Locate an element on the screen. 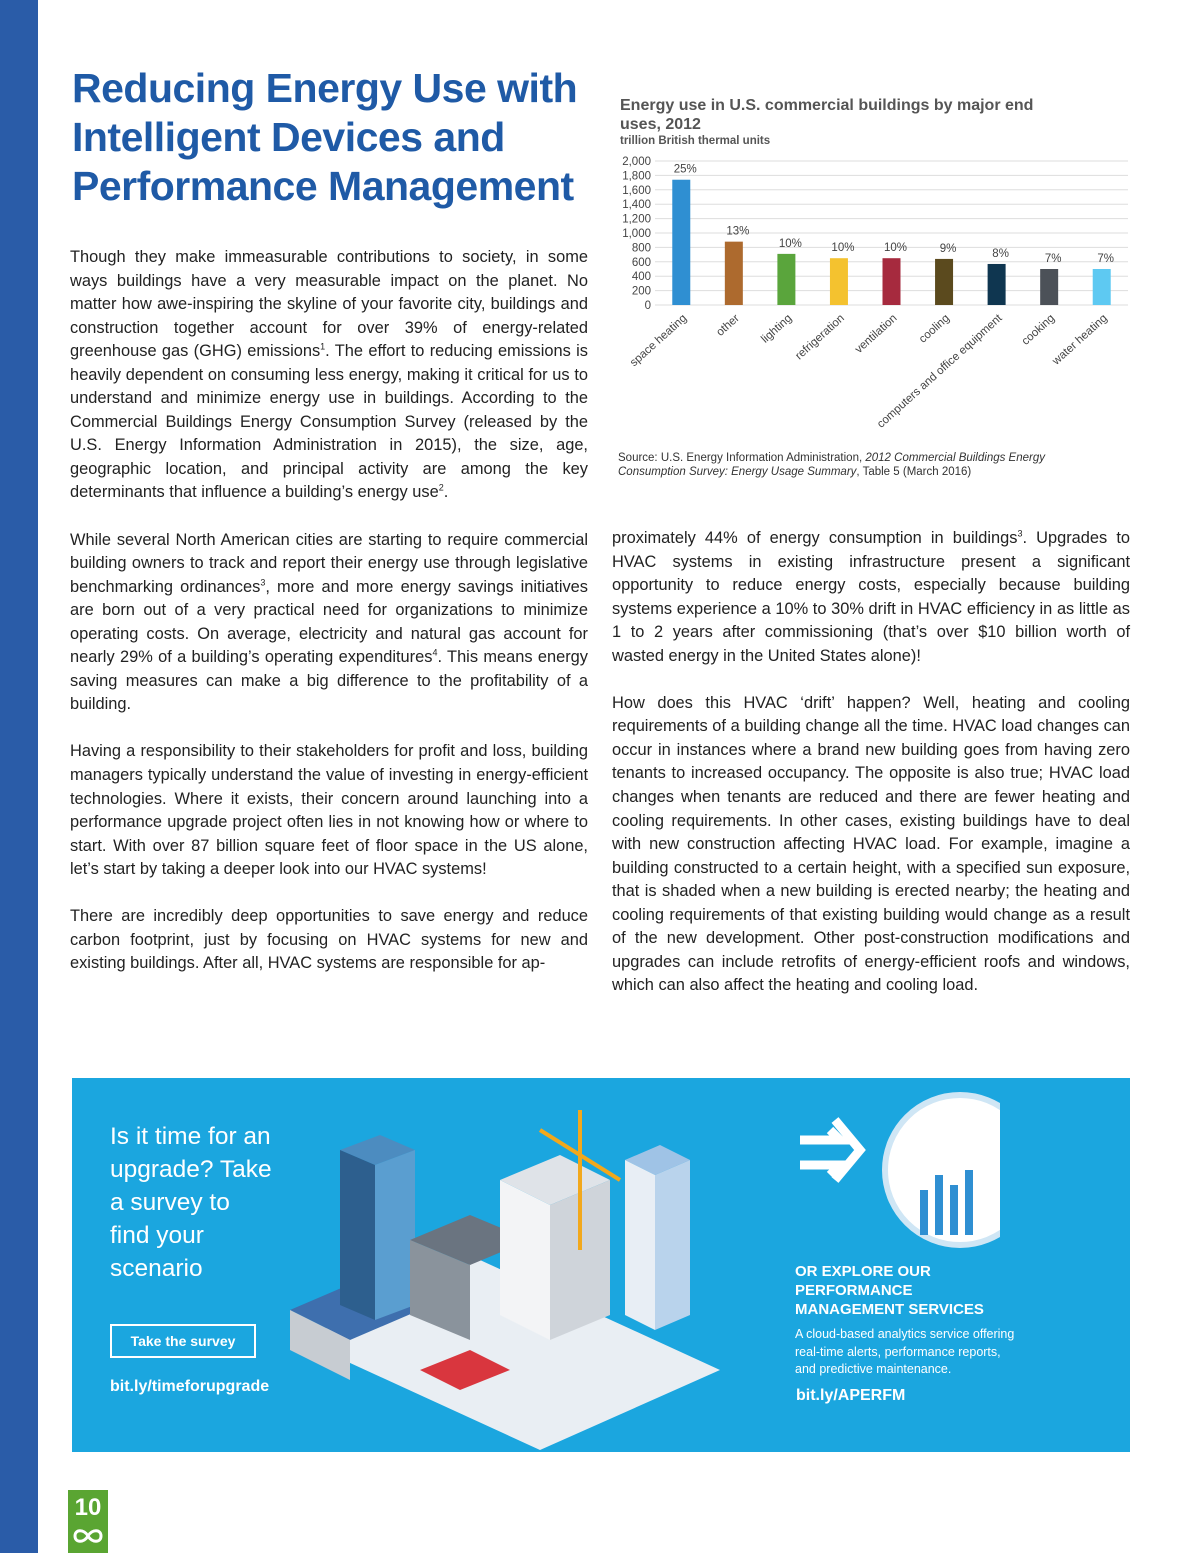 This screenshot has width=1200, height=1553. value-label: 13% is located at coordinates (737, 232).